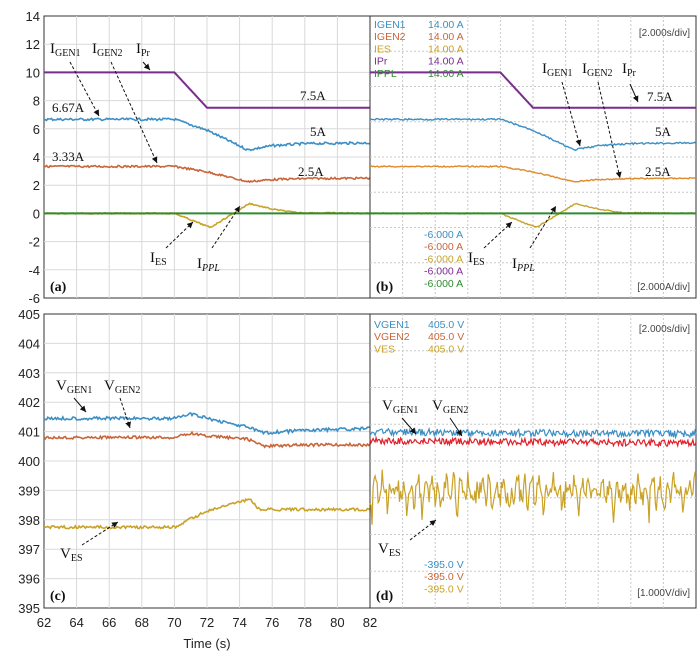  I want to click on legend-bottom-gen1: -6.000 A, so click(443, 235).